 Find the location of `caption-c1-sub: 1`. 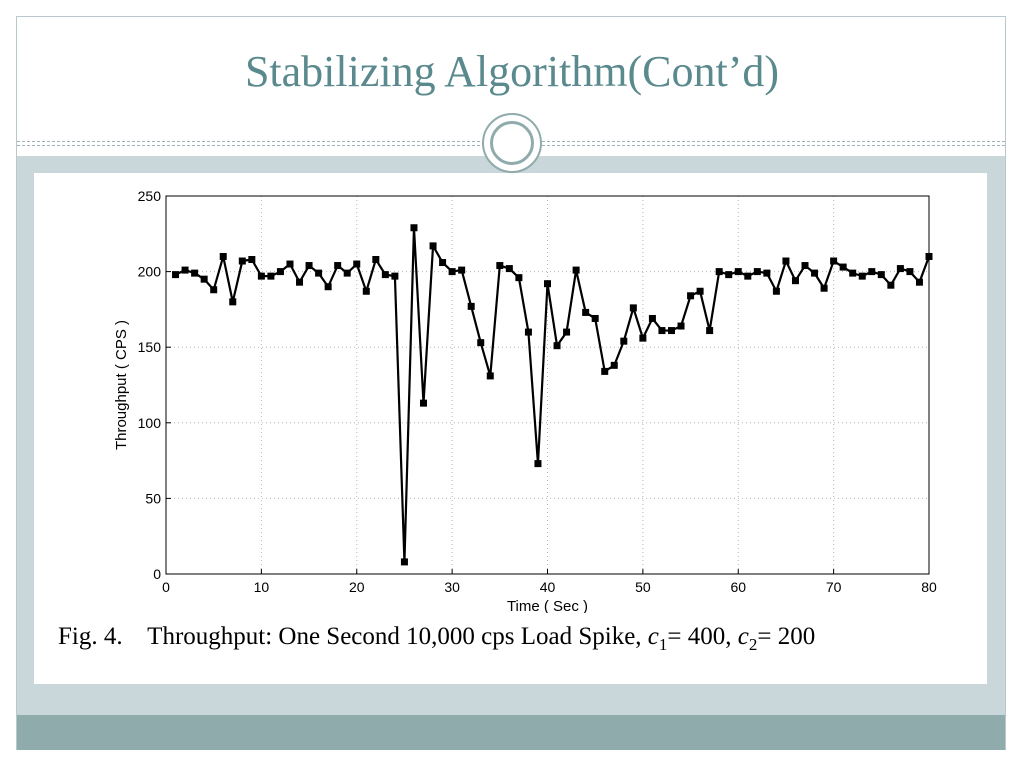

caption-c1-sub: 1 is located at coordinates (663, 644).